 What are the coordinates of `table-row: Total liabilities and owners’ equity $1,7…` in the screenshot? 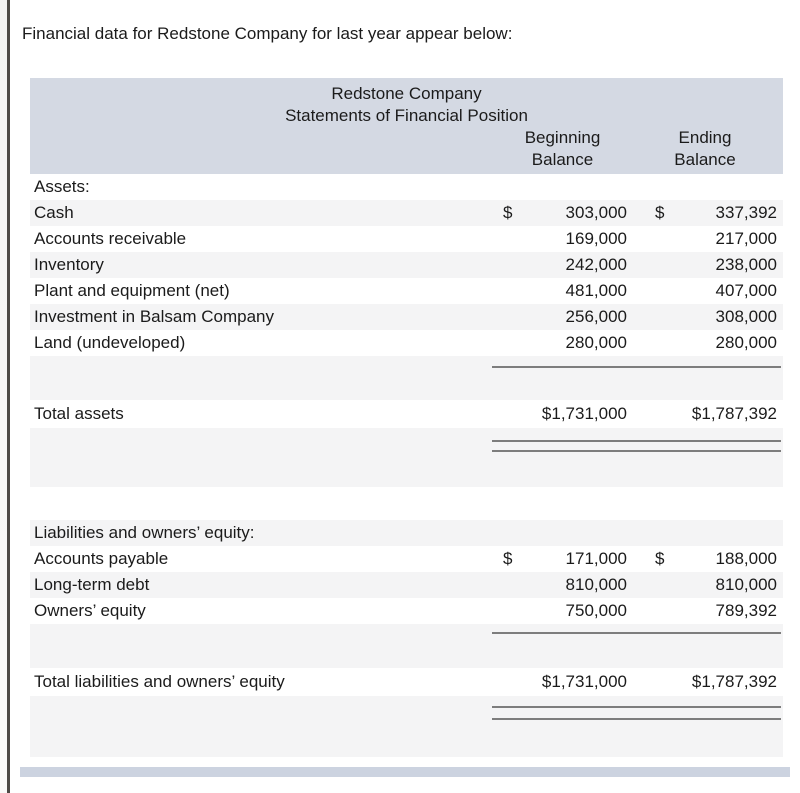 It's located at (406, 682).